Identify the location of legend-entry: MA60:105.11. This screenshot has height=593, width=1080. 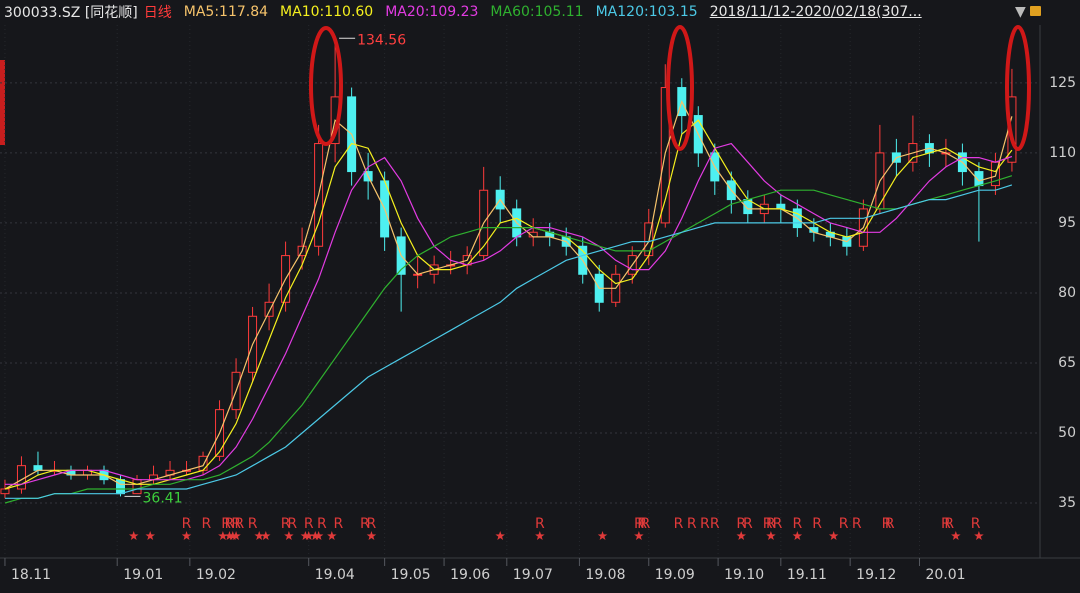
(537, 12).